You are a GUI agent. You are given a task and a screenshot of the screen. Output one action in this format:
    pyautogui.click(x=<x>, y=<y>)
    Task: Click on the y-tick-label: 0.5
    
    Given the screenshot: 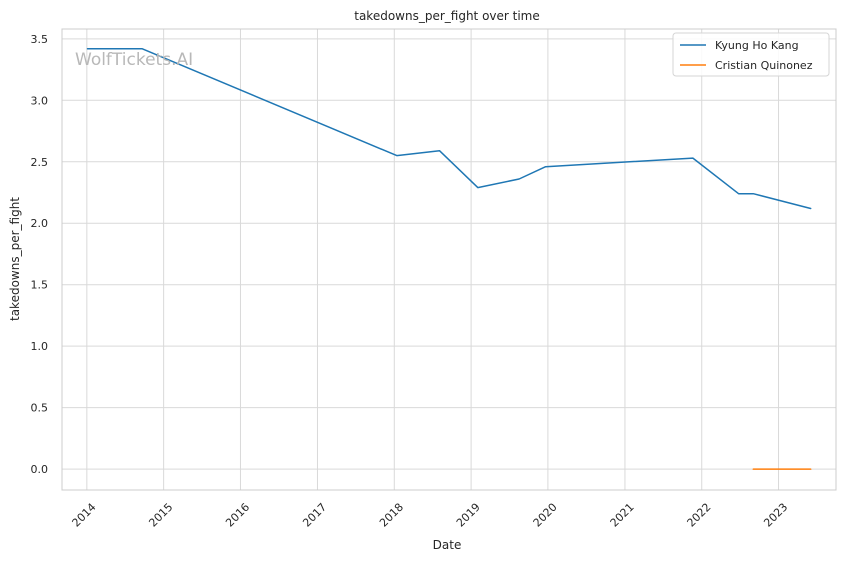 What is the action you would take?
    pyautogui.click(x=40, y=408)
    